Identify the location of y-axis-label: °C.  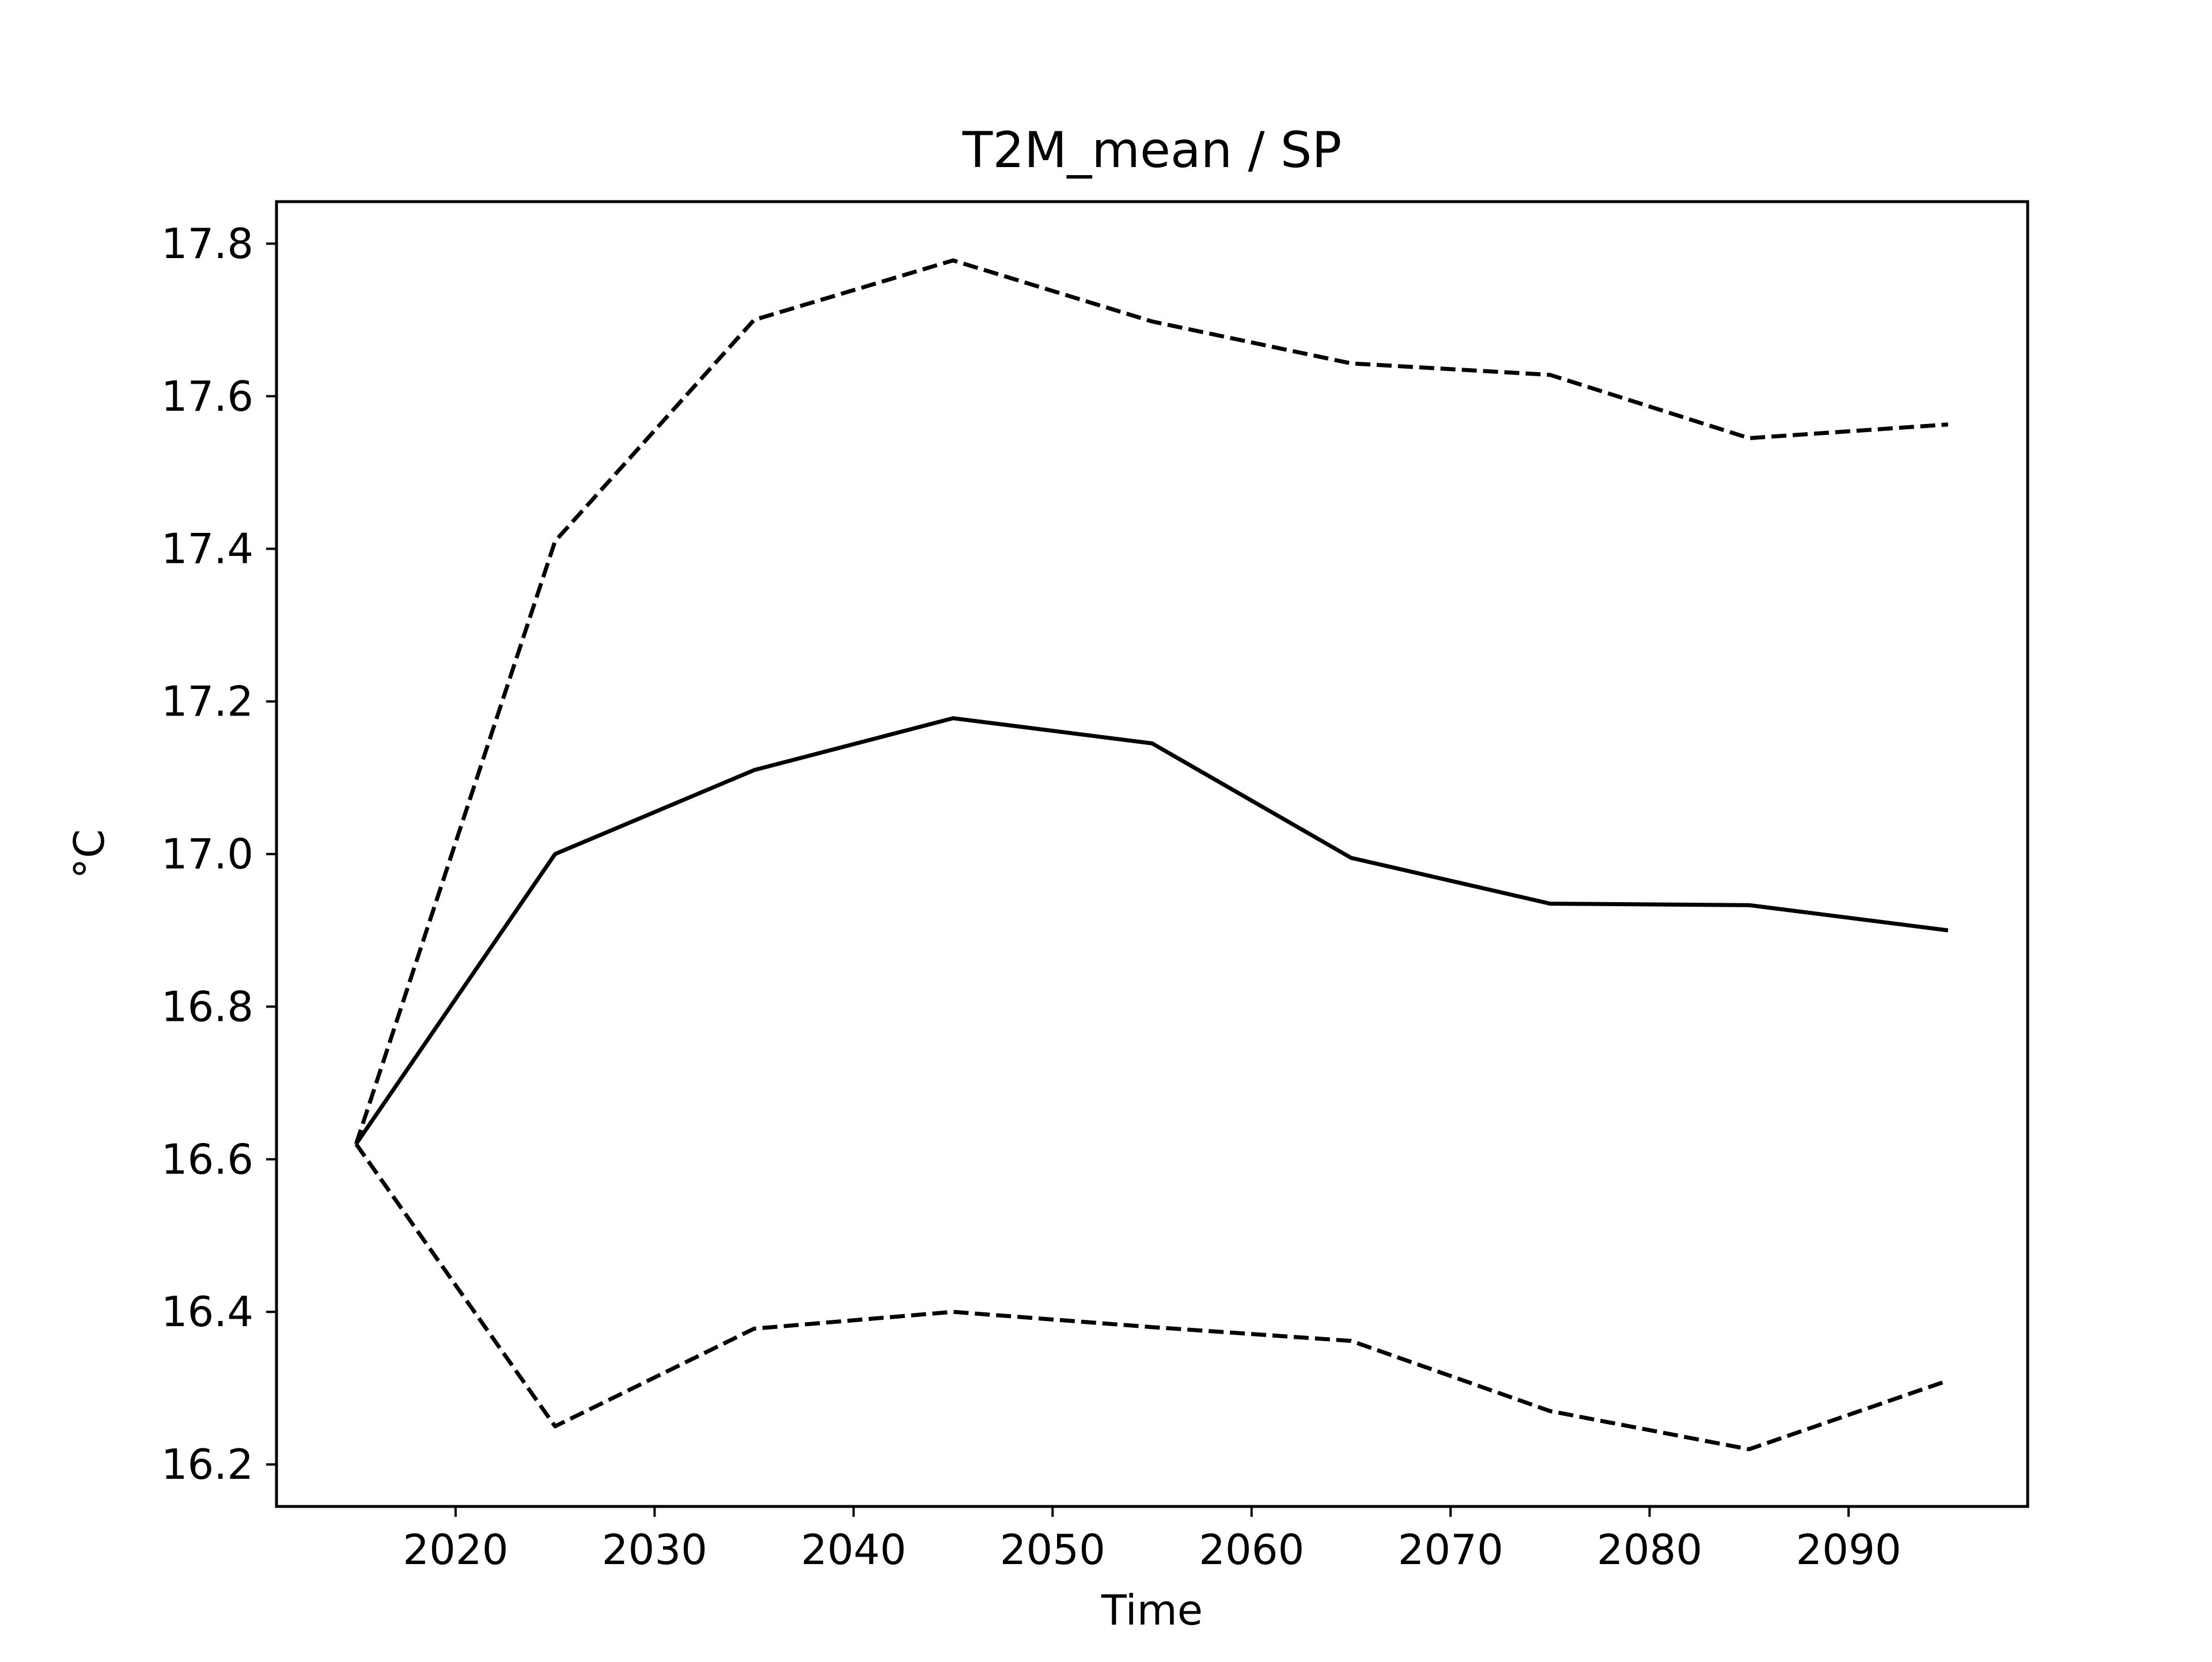
(89, 854).